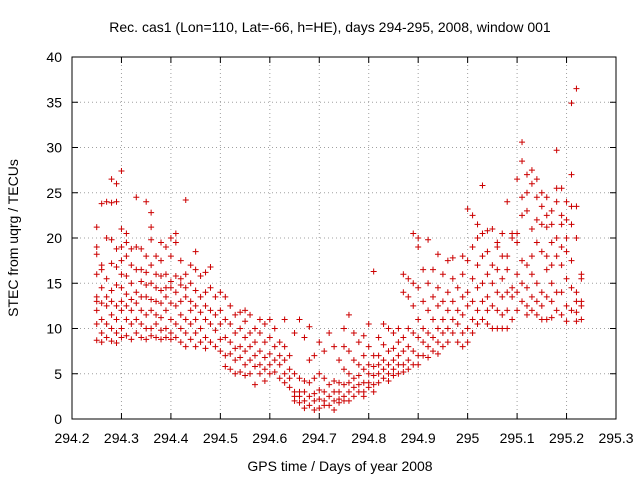 The height and width of the screenshot is (480, 640). Describe the element at coordinates (615, 438) in the screenshot. I see `x-tick-label: 295.3` at that location.